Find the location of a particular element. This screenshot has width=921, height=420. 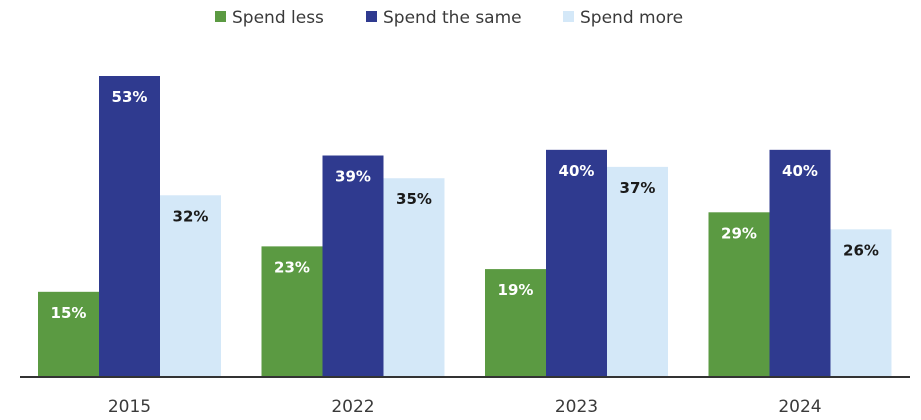

data-label-spend-more-2023: 37% is located at coordinates (638, 188).